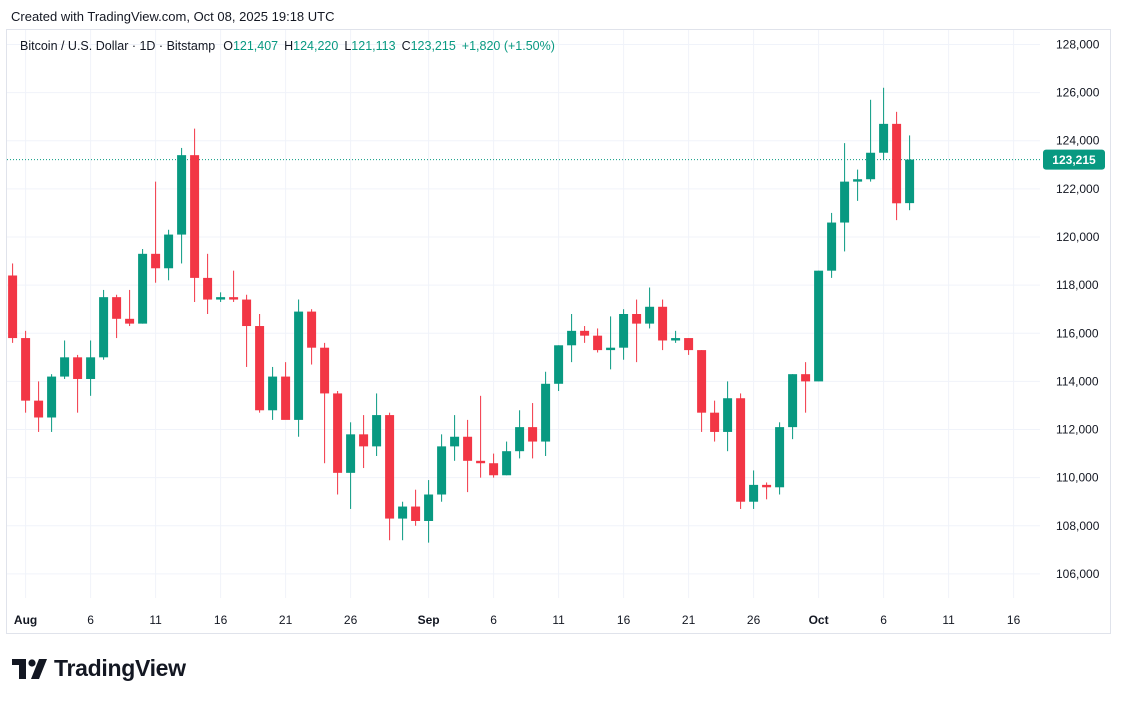 The height and width of the screenshot is (703, 1123). Describe the element at coordinates (1078, 141) in the screenshot. I see `y-tick-label: 124,000` at that location.